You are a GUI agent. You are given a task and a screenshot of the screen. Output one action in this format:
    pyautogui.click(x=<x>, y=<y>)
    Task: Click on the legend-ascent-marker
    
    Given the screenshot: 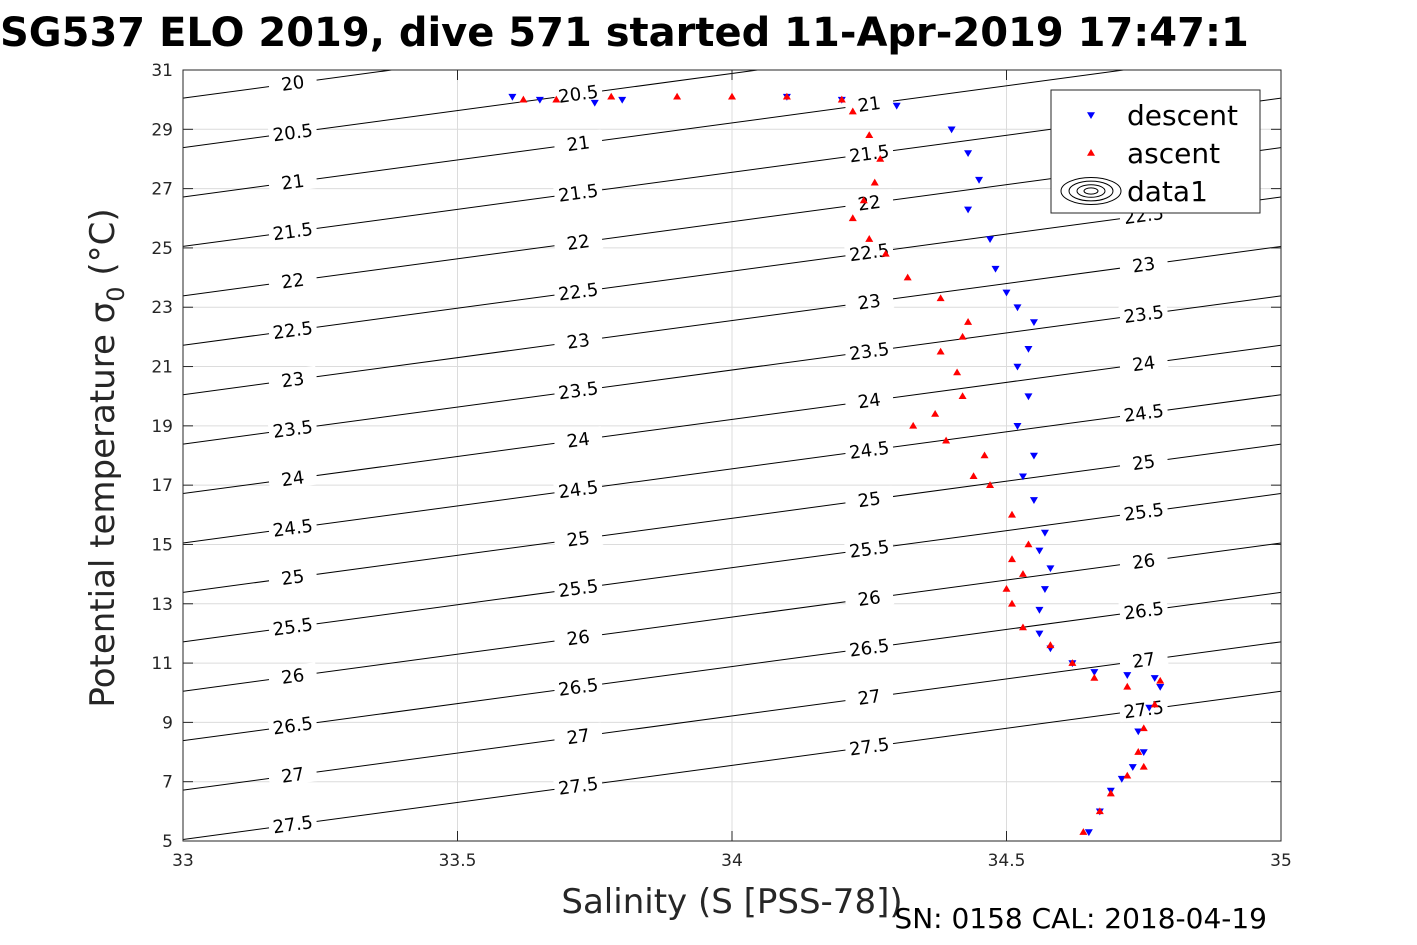 What is the action you would take?
    pyautogui.click(x=1091, y=152)
    